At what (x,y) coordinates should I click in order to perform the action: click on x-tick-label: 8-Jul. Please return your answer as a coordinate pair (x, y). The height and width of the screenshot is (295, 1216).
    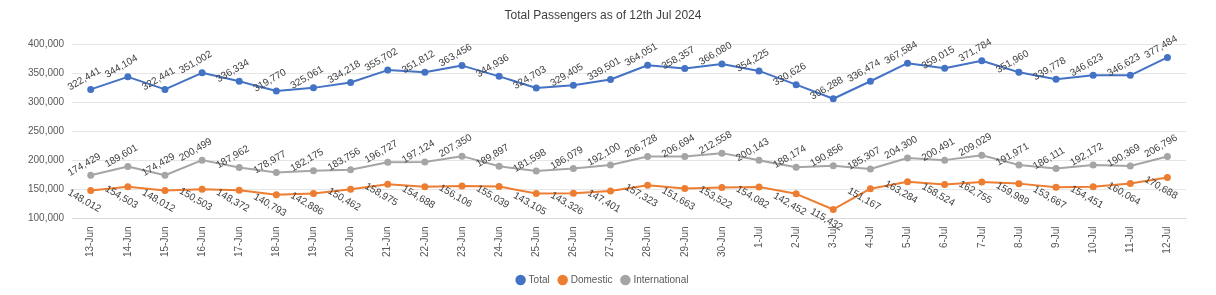
    Looking at the image, I should click on (1018, 237).